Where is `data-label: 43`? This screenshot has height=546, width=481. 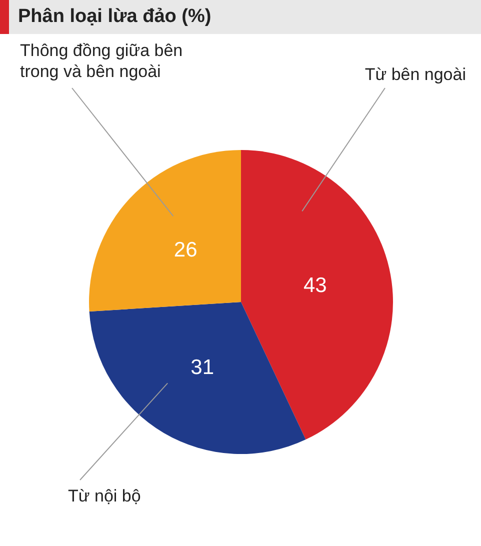 data-label: 43 is located at coordinates (315, 285).